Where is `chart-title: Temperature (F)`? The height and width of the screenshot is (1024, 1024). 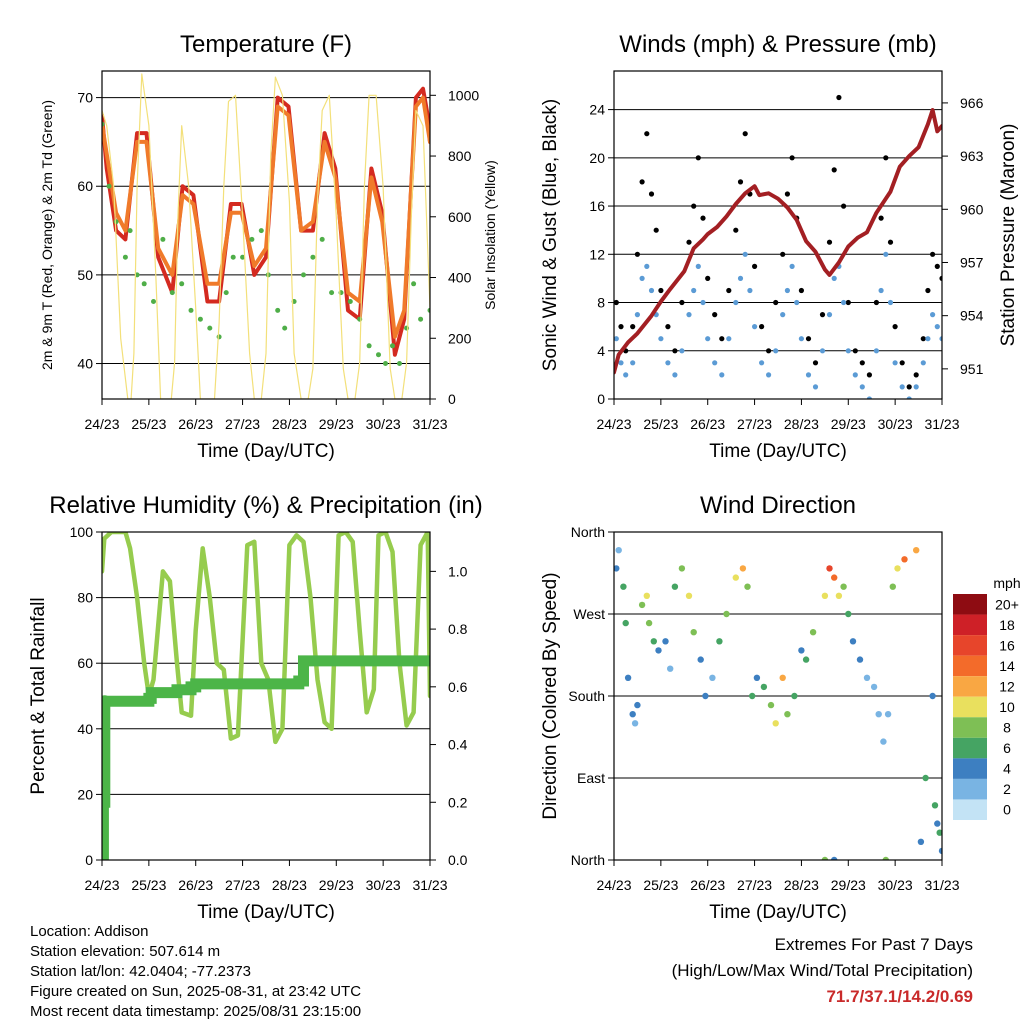
chart-title: Temperature (F) is located at coordinates (266, 44).